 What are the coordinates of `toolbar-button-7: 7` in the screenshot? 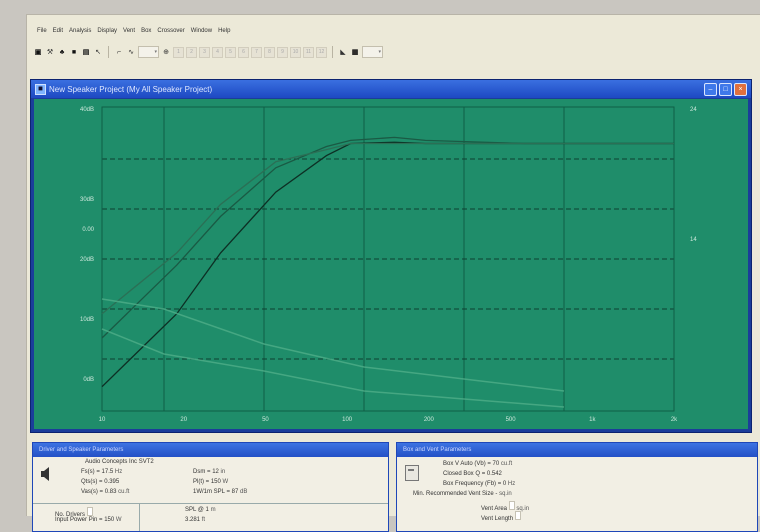 It's located at (256, 52).